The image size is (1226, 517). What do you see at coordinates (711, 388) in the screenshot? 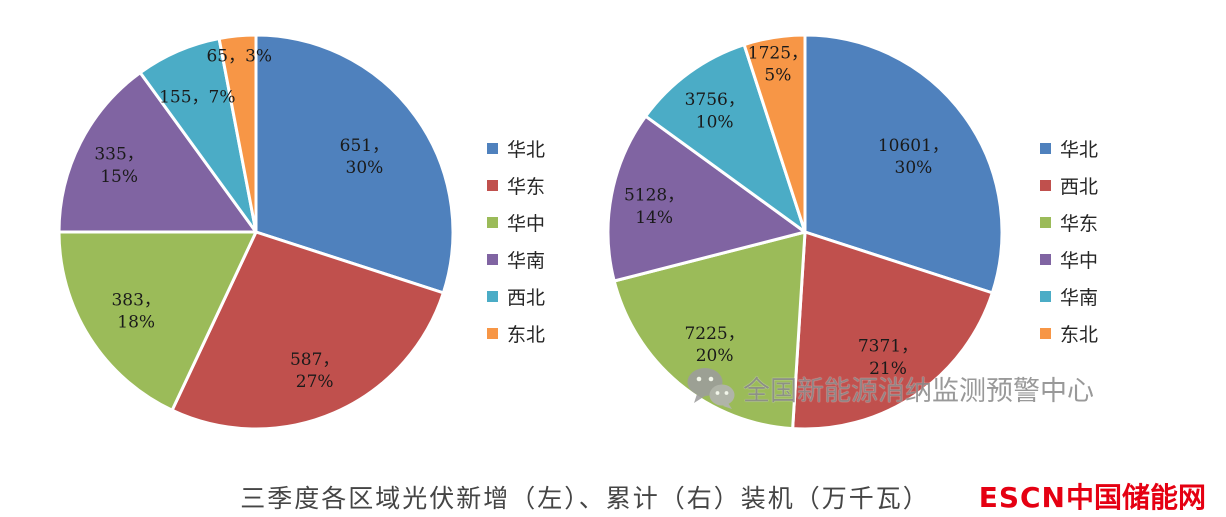
I see `wechat-icon` at bounding box center [711, 388].